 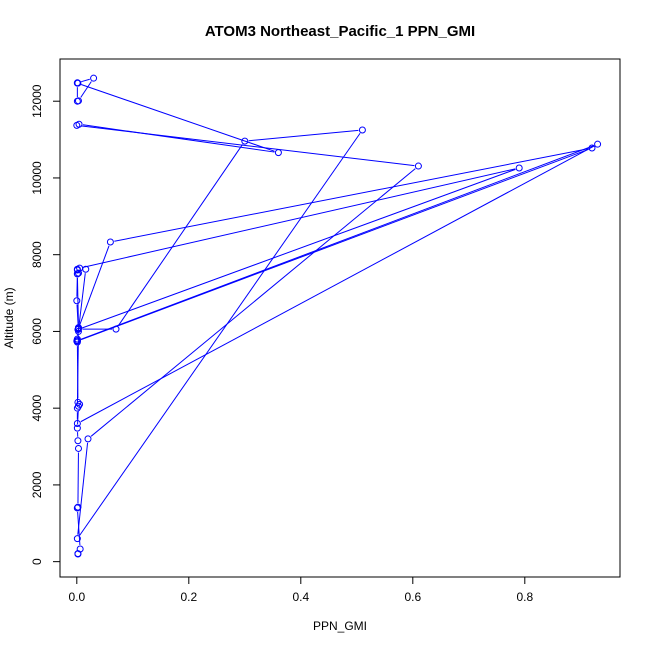 What do you see at coordinates (45, 324) in the screenshot?
I see `y-axis: 0 2000 4000 6000 8000 10000 12000` at bounding box center [45, 324].